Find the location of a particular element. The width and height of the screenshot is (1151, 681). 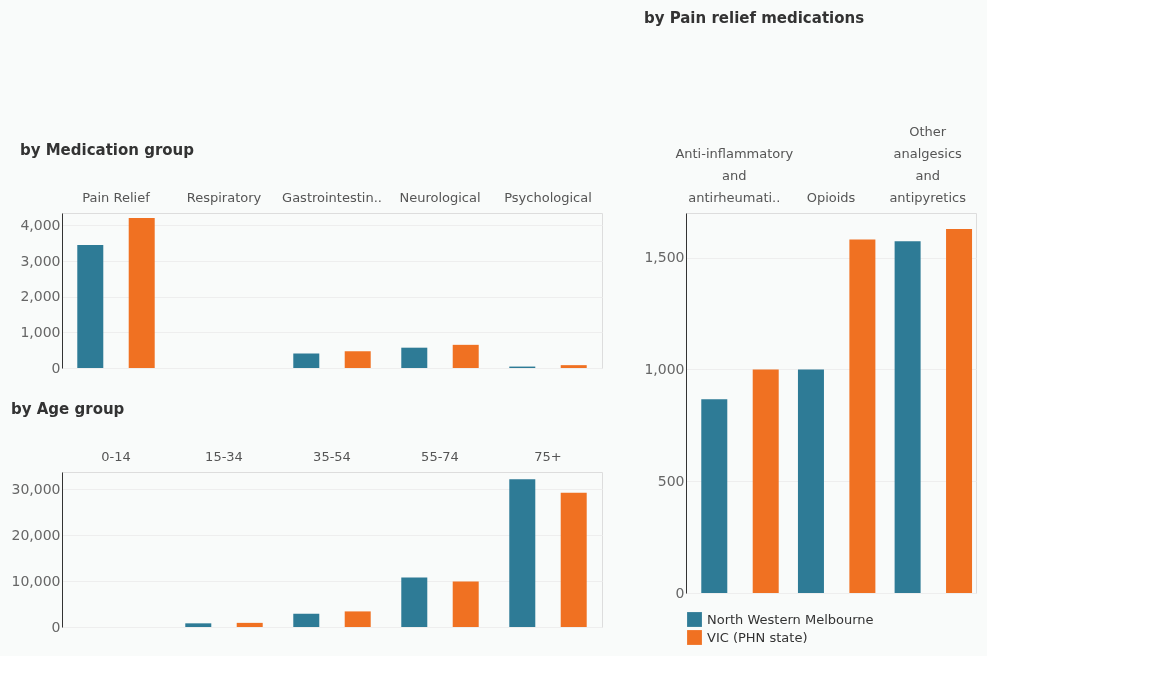

x-tick-label: 15-34 is located at coordinates (224, 456).